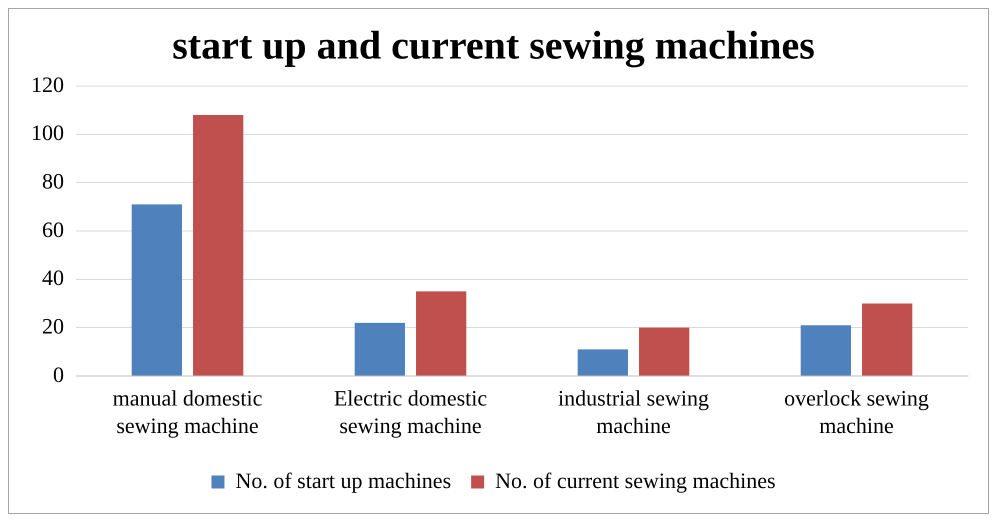  Describe the element at coordinates (187, 412) in the screenshot. I see `x-tick-label: manual domestic sewing machine` at that location.